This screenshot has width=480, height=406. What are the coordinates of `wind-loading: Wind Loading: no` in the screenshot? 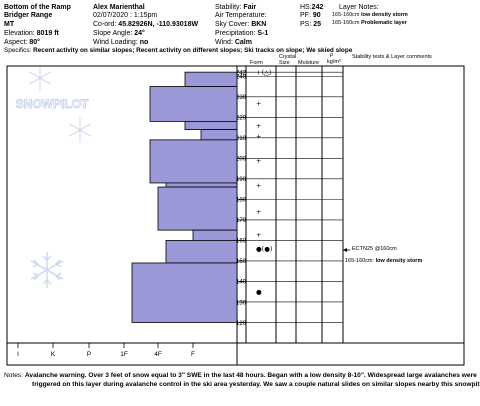 It's located at (121, 42).